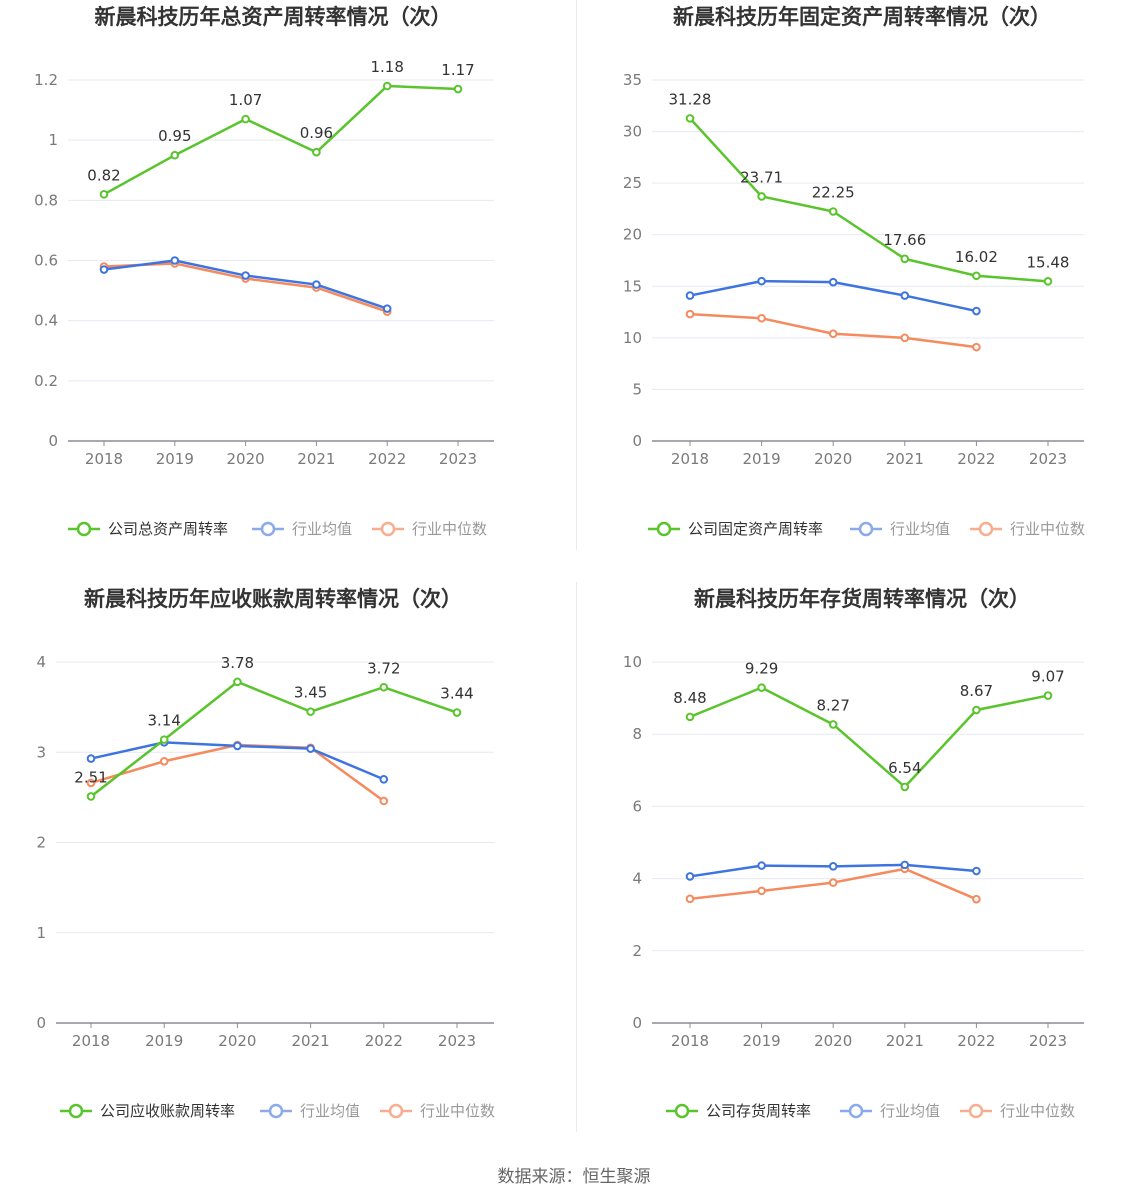 This screenshot has height=1202, width=1148. I want to click on industry-avg-series-line, so click(245, 284).